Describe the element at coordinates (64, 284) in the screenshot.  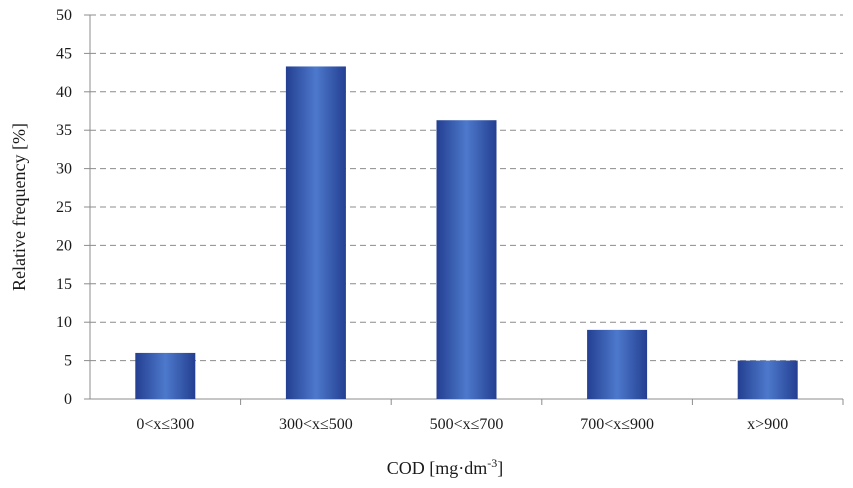
I see `y-tick-label-15: 15` at that location.